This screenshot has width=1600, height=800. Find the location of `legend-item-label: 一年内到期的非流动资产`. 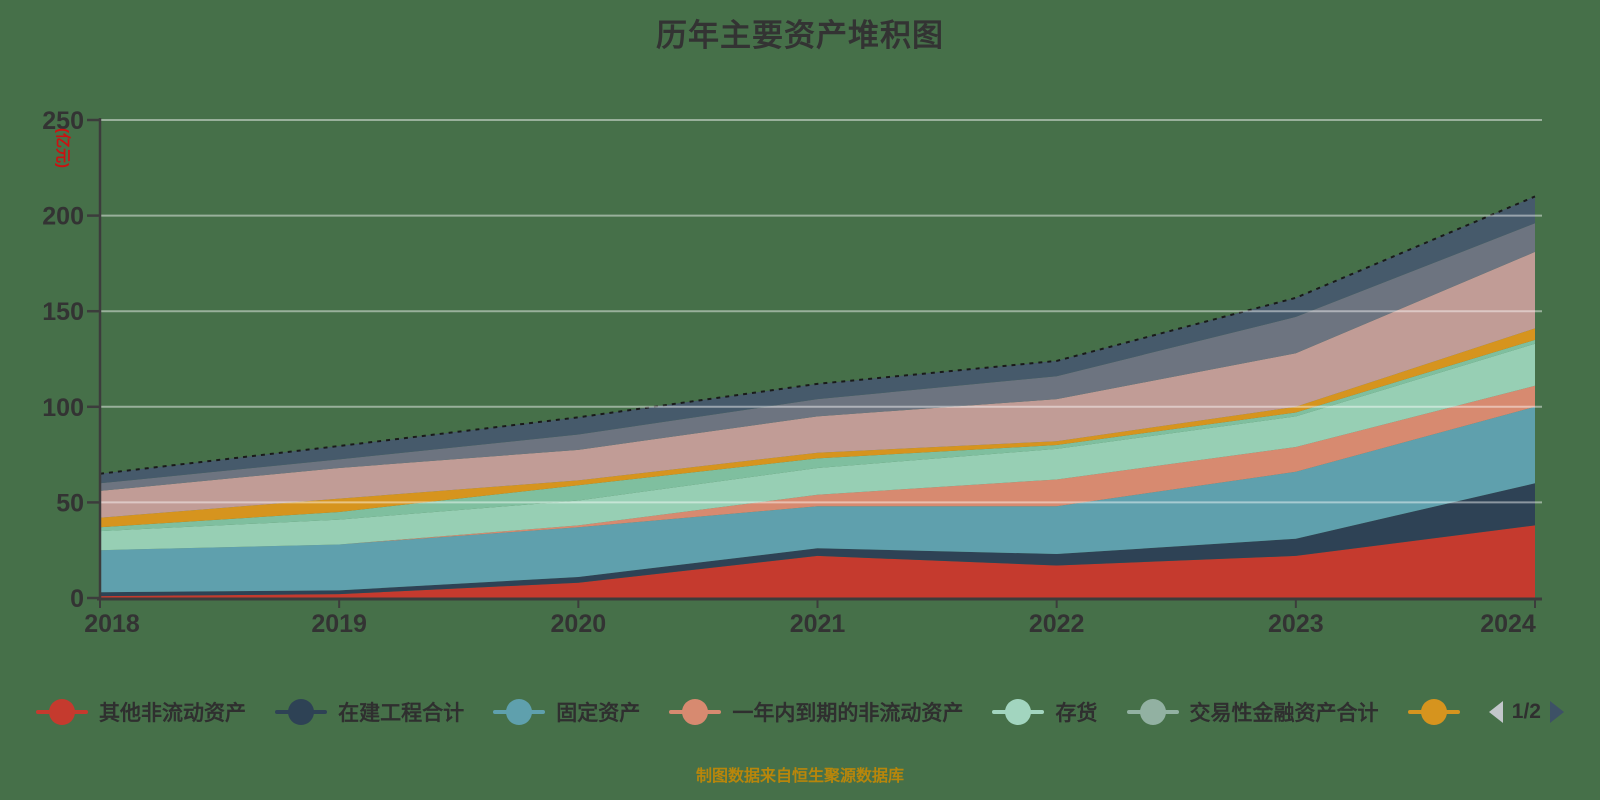

legend-item-label: 一年内到期的非流动资产 is located at coordinates (848, 713).